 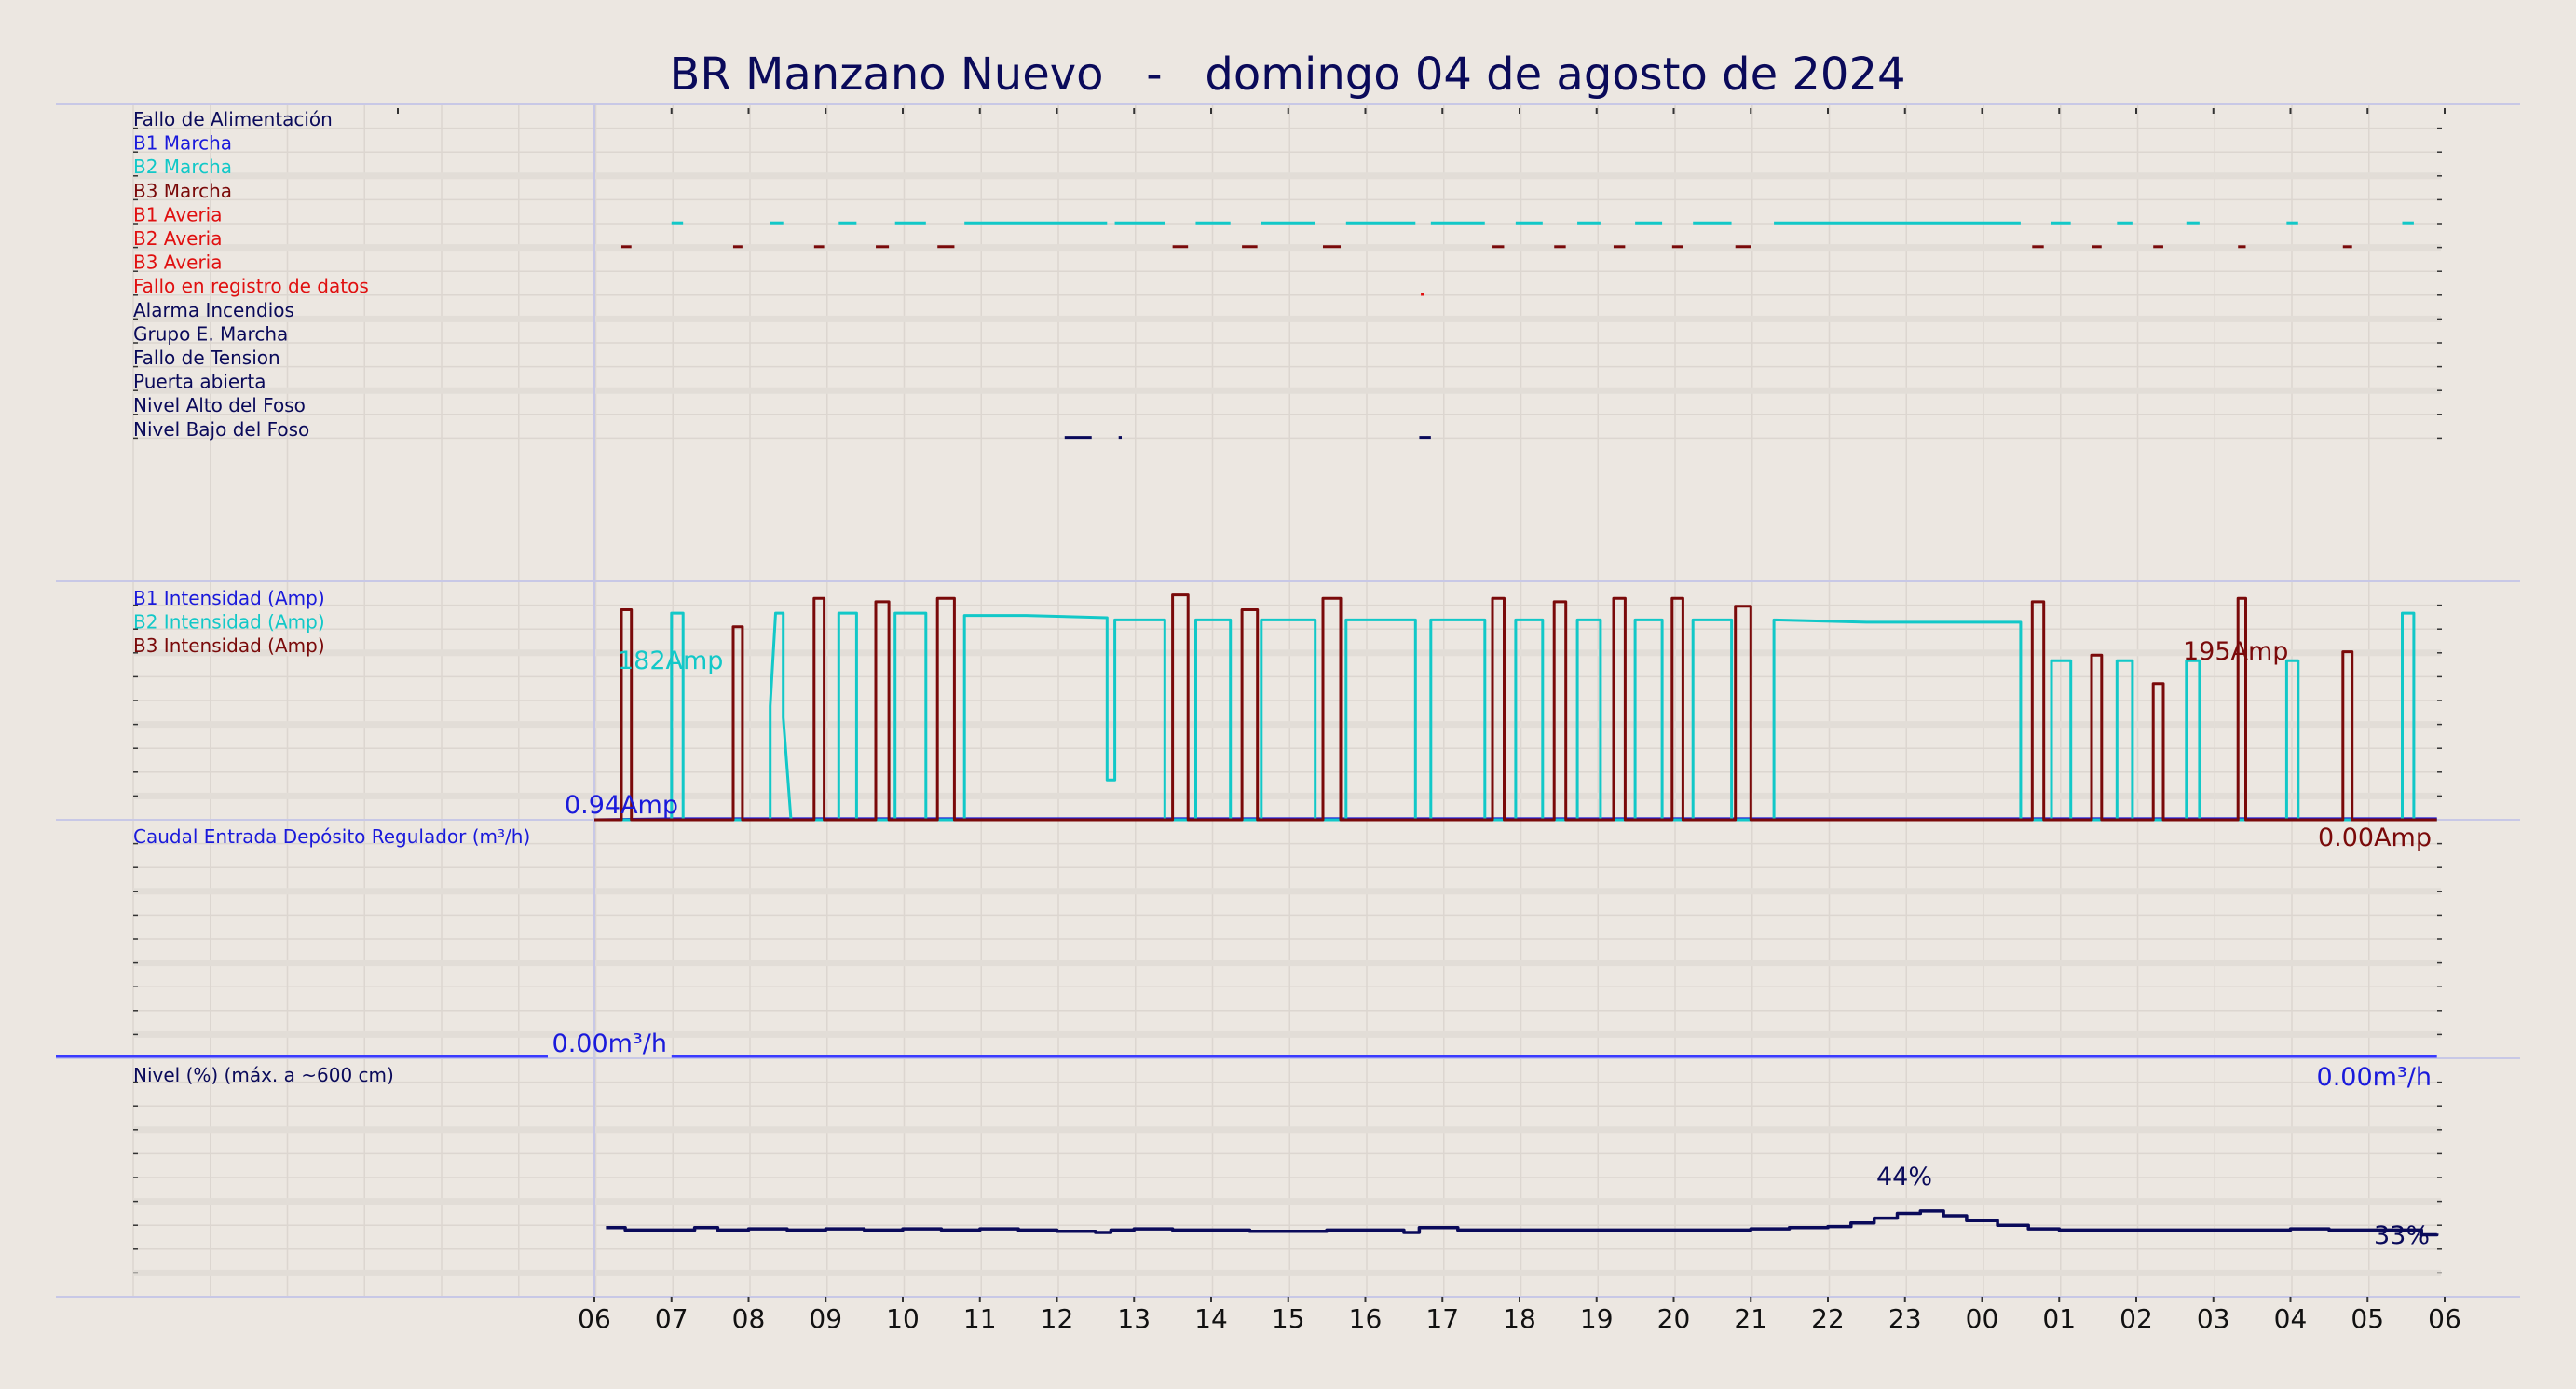 What do you see at coordinates (2213, 1318) in the screenshot?
I see `x-tick-label: 03` at bounding box center [2213, 1318].